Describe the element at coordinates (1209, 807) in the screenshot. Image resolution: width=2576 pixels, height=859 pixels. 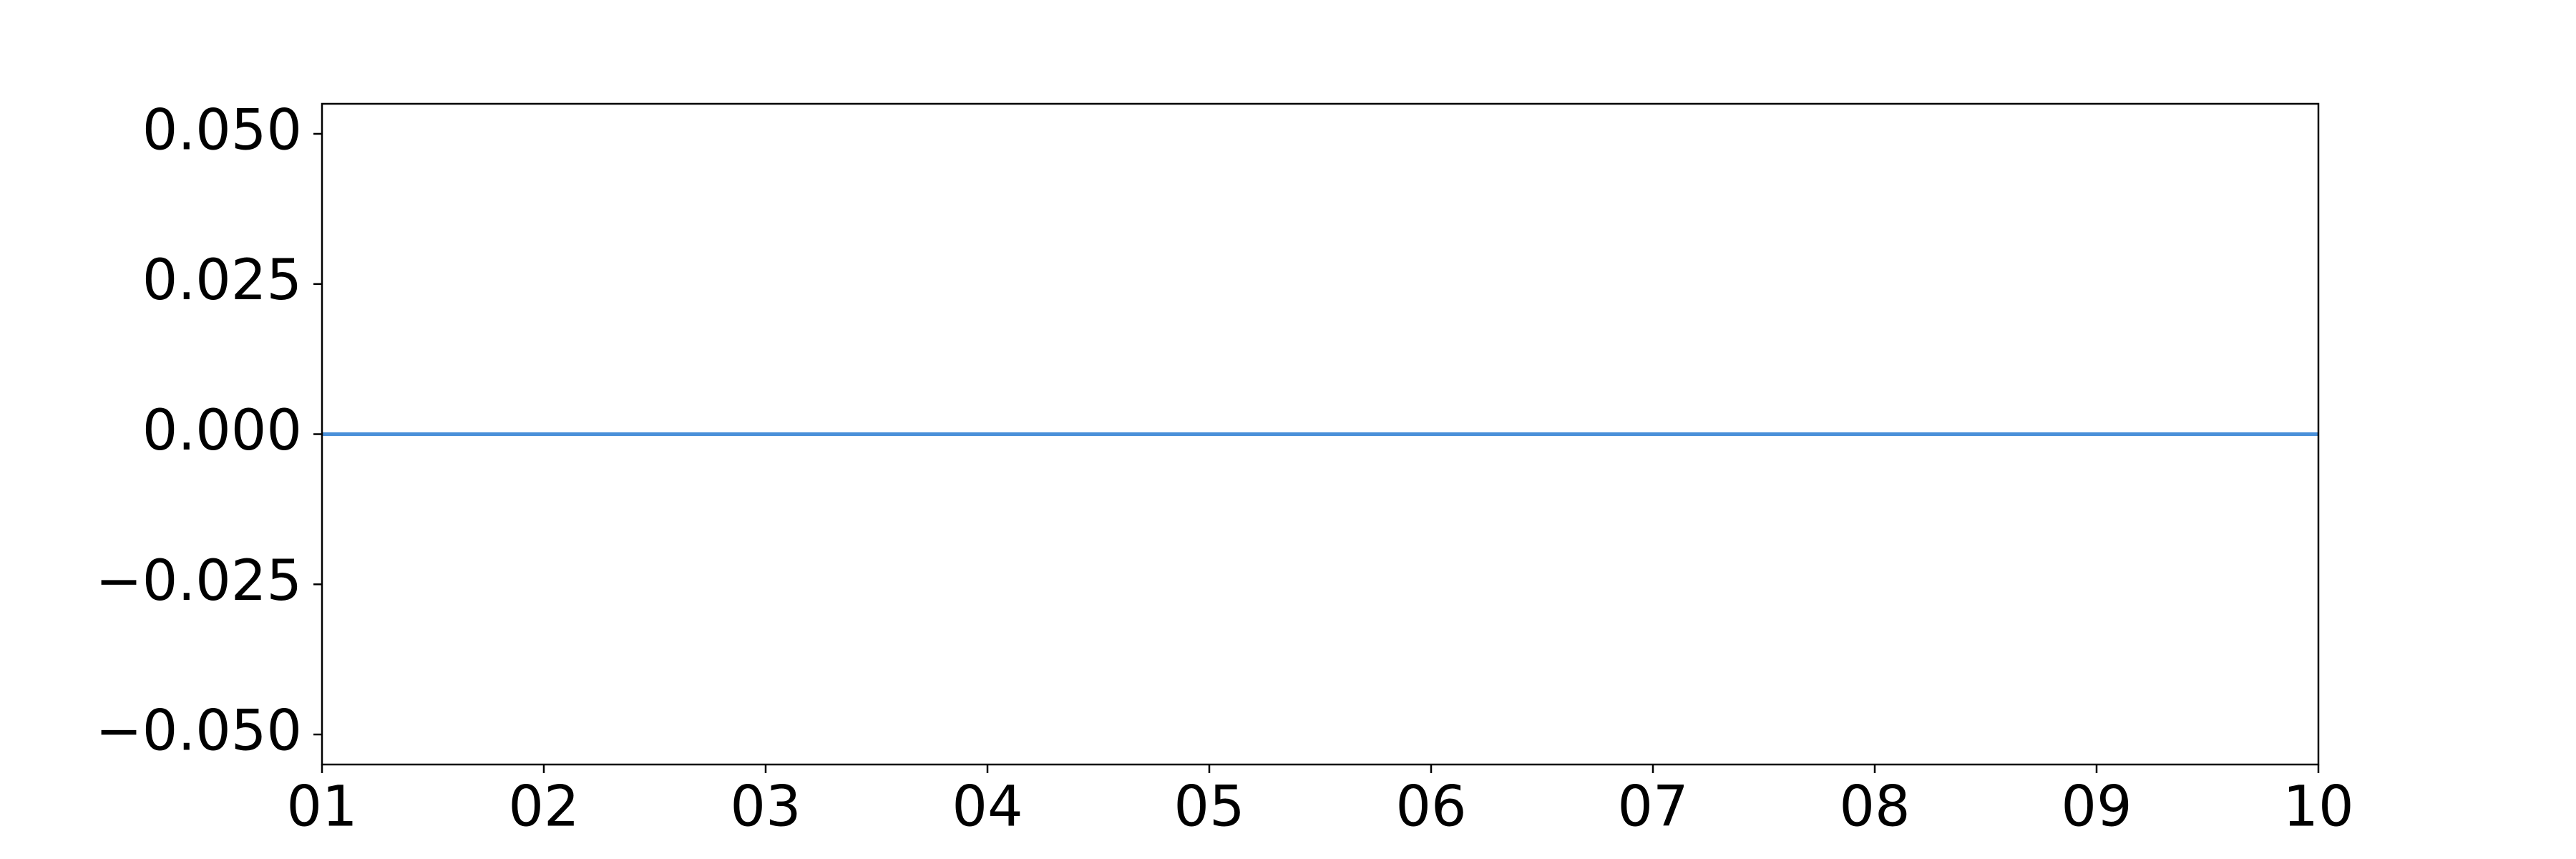
I see `x-tick-label: 05` at that location.